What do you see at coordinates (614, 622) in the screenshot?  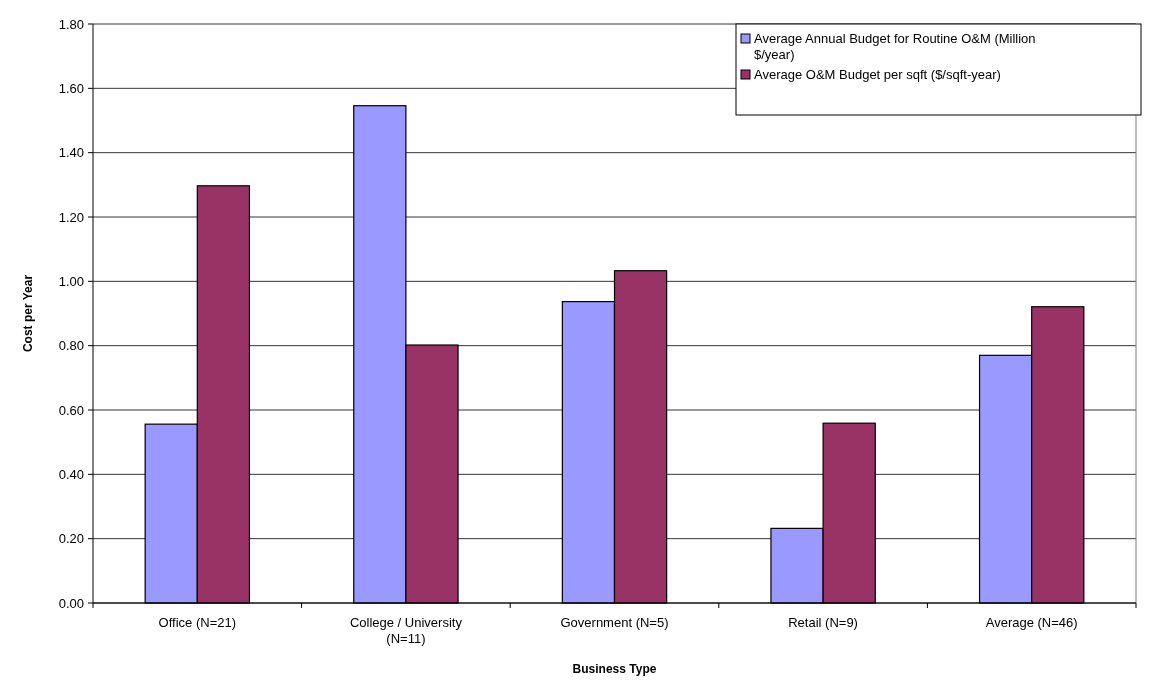 I see `x-tick-label: Government (N=5)` at bounding box center [614, 622].